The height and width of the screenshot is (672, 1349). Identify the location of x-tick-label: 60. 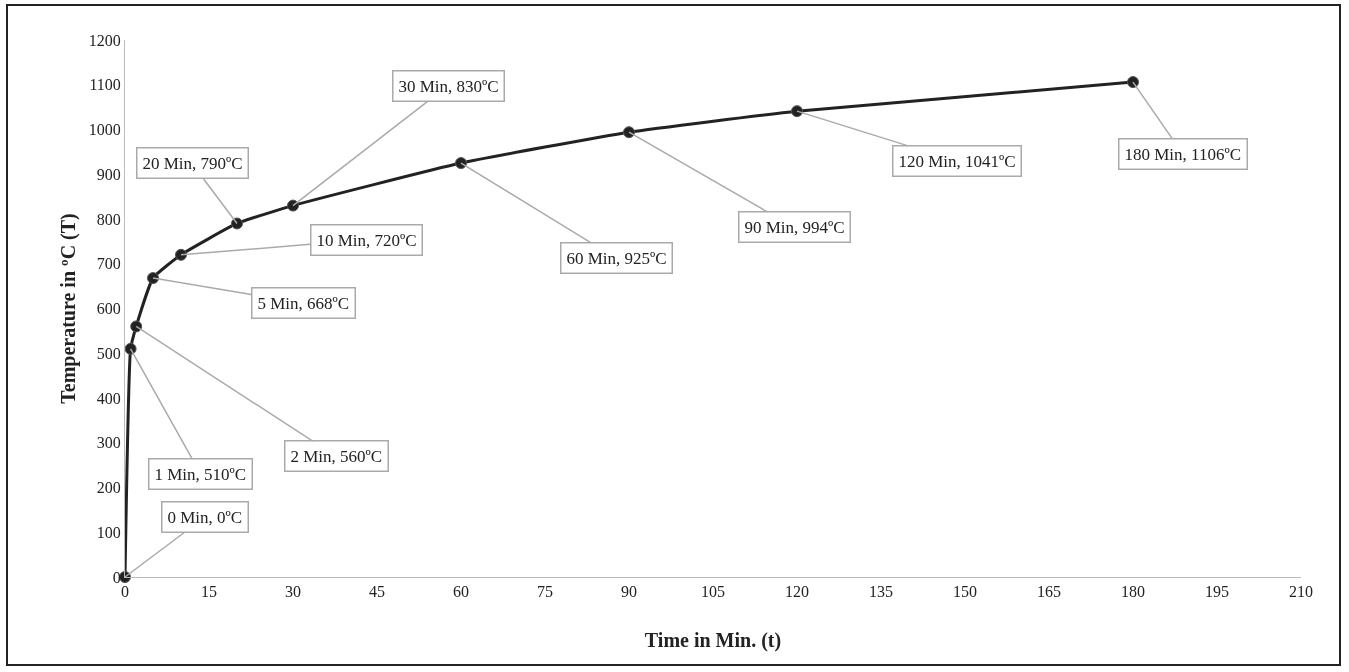
(461, 592).